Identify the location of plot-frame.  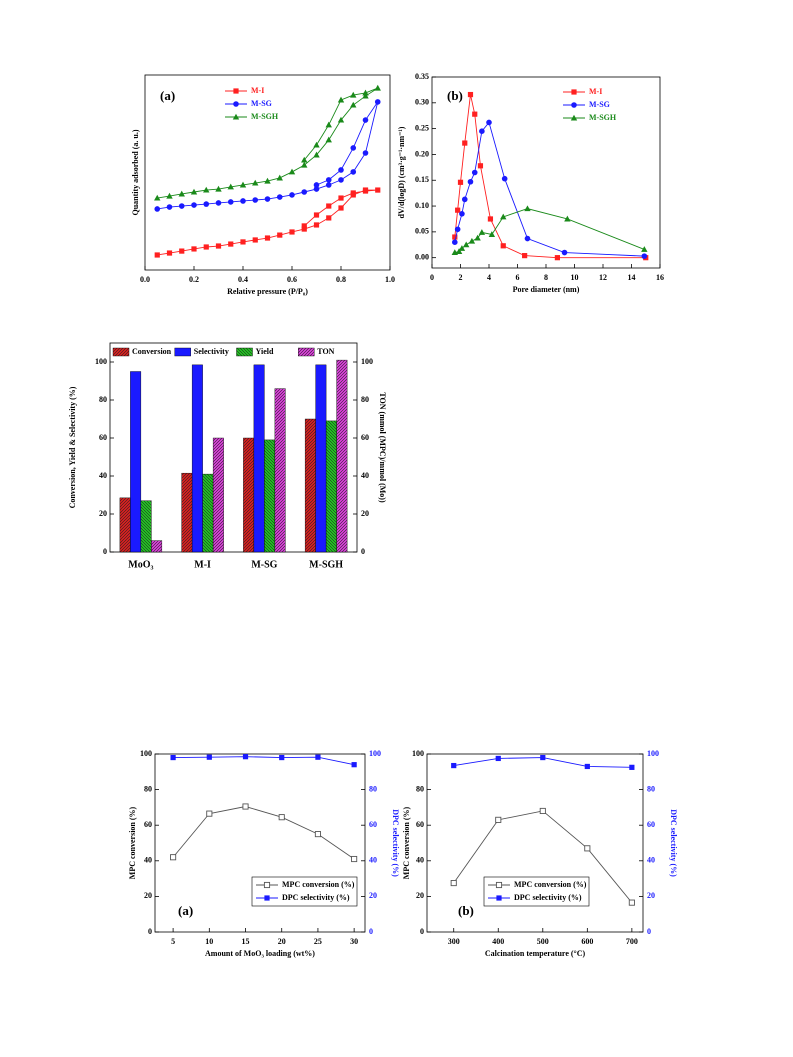
(546, 172).